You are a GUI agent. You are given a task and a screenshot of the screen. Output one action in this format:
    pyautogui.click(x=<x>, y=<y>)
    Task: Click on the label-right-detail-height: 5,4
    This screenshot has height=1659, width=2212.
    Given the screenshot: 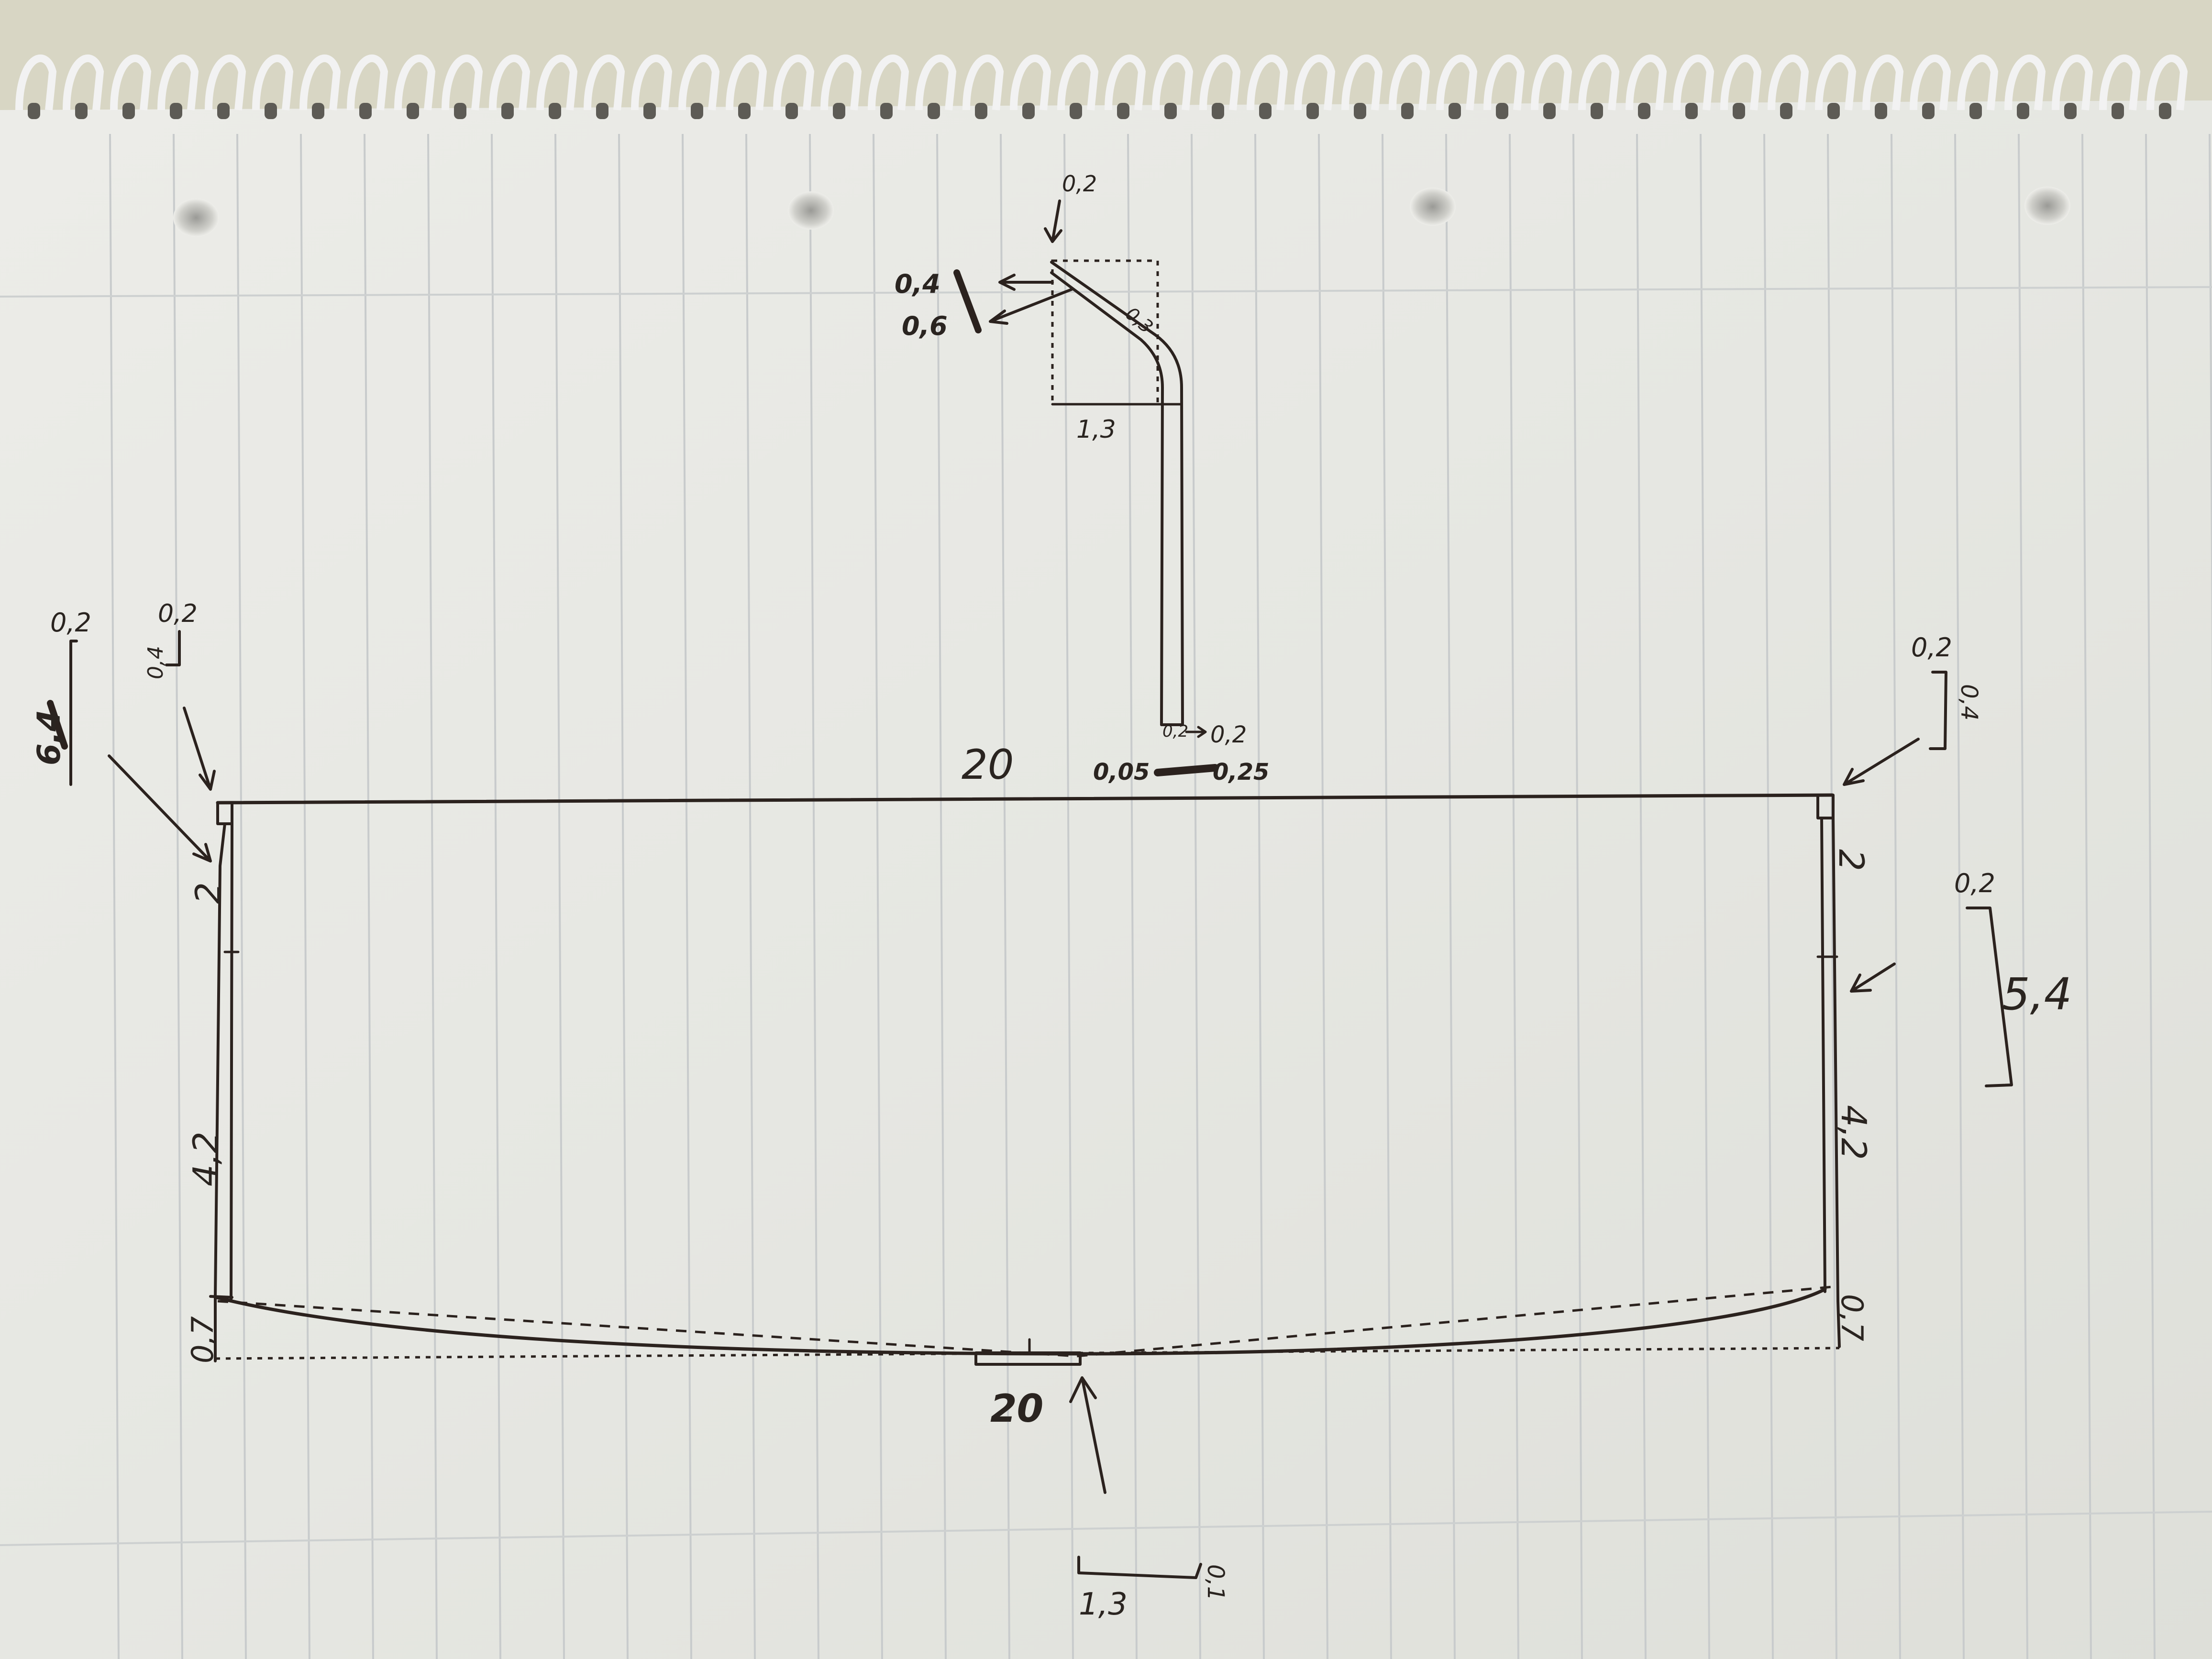 What is the action you would take?
    pyautogui.click(x=2037, y=994)
    